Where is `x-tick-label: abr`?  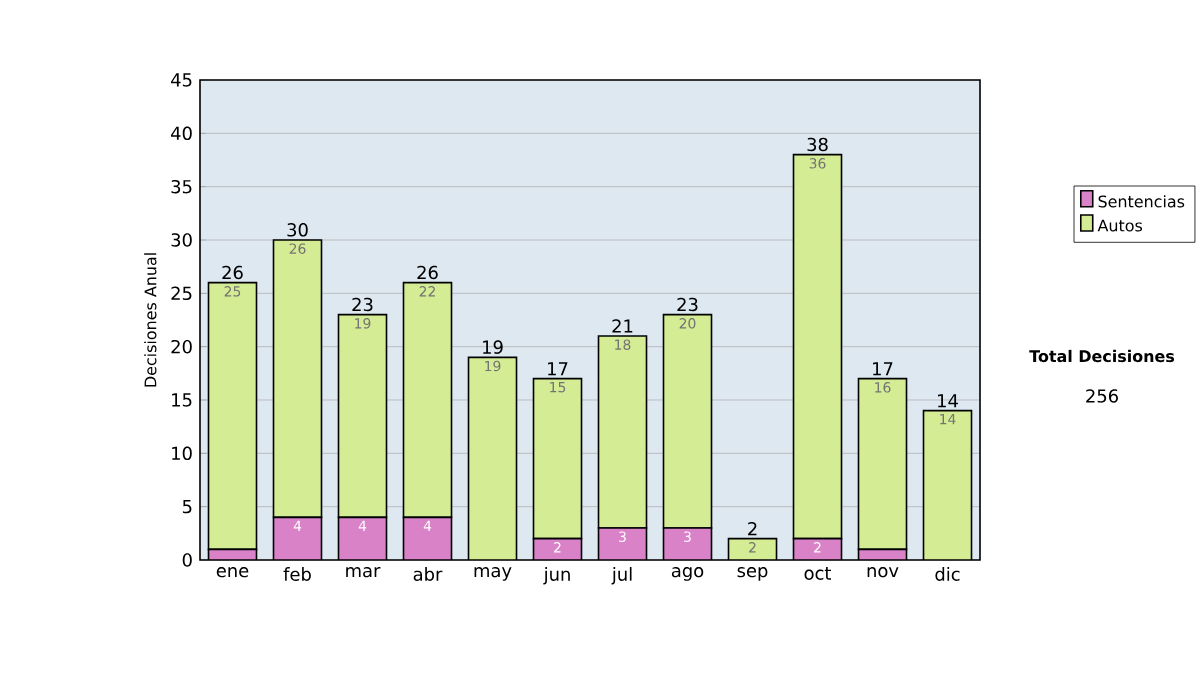 x-tick-label: abr is located at coordinates (428, 574).